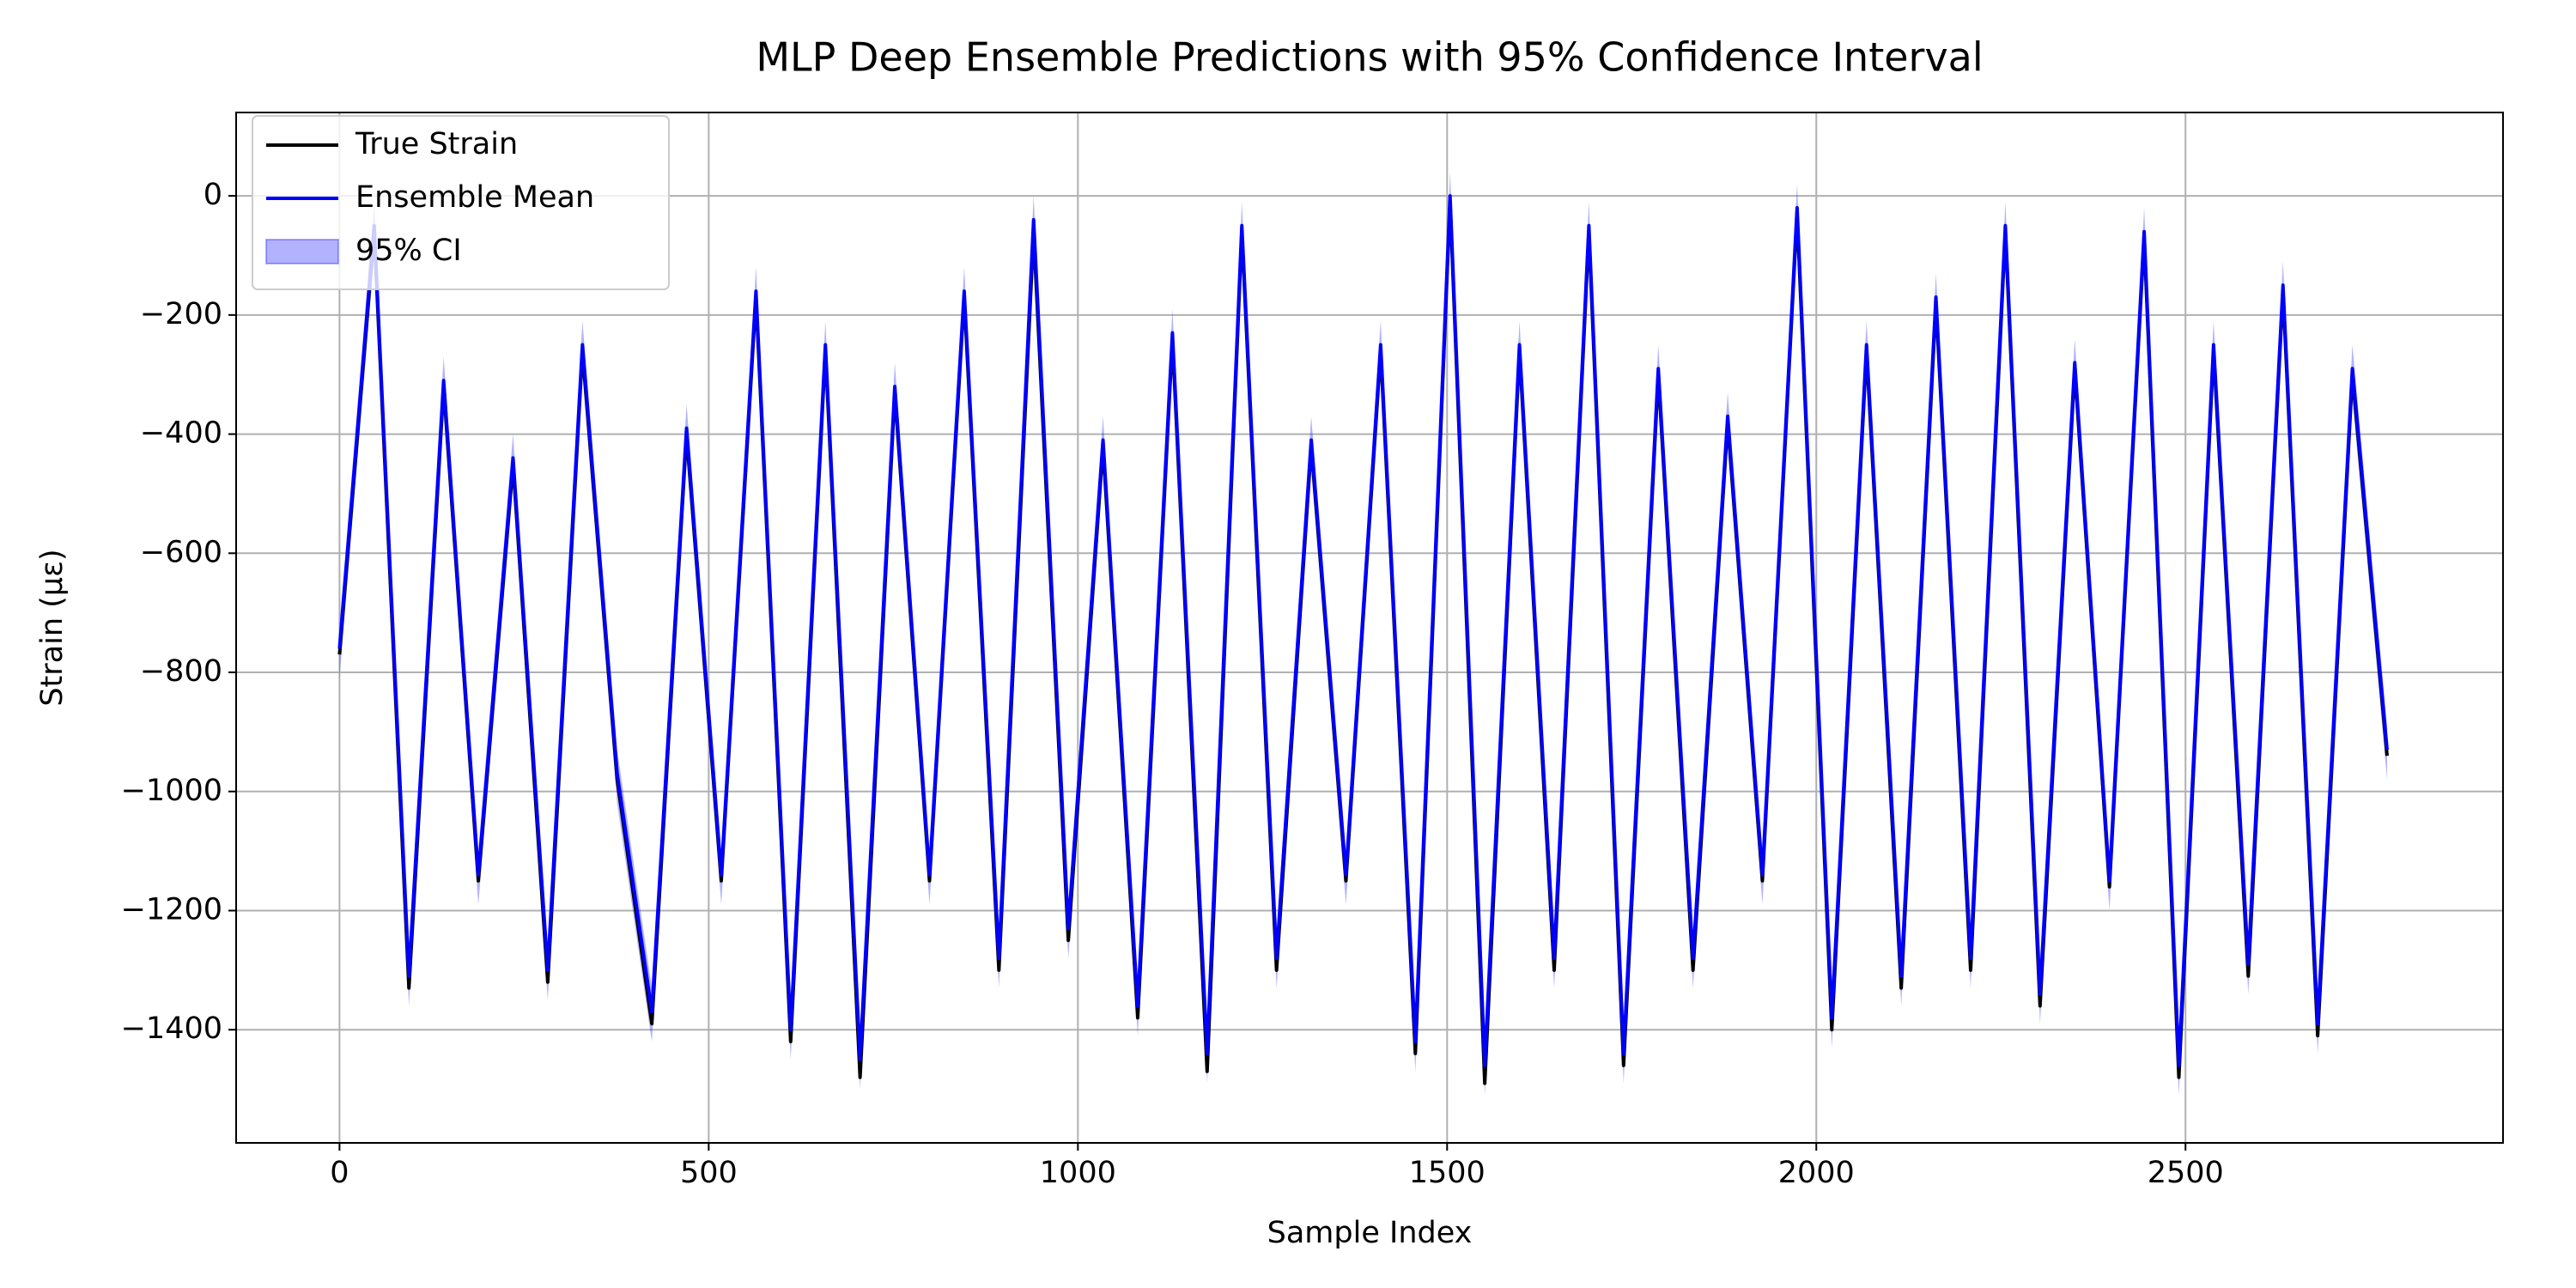 This screenshot has height=1288, width=2576. Describe the element at coordinates (409, 251) in the screenshot. I see `legend-label: 95% CI` at that location.